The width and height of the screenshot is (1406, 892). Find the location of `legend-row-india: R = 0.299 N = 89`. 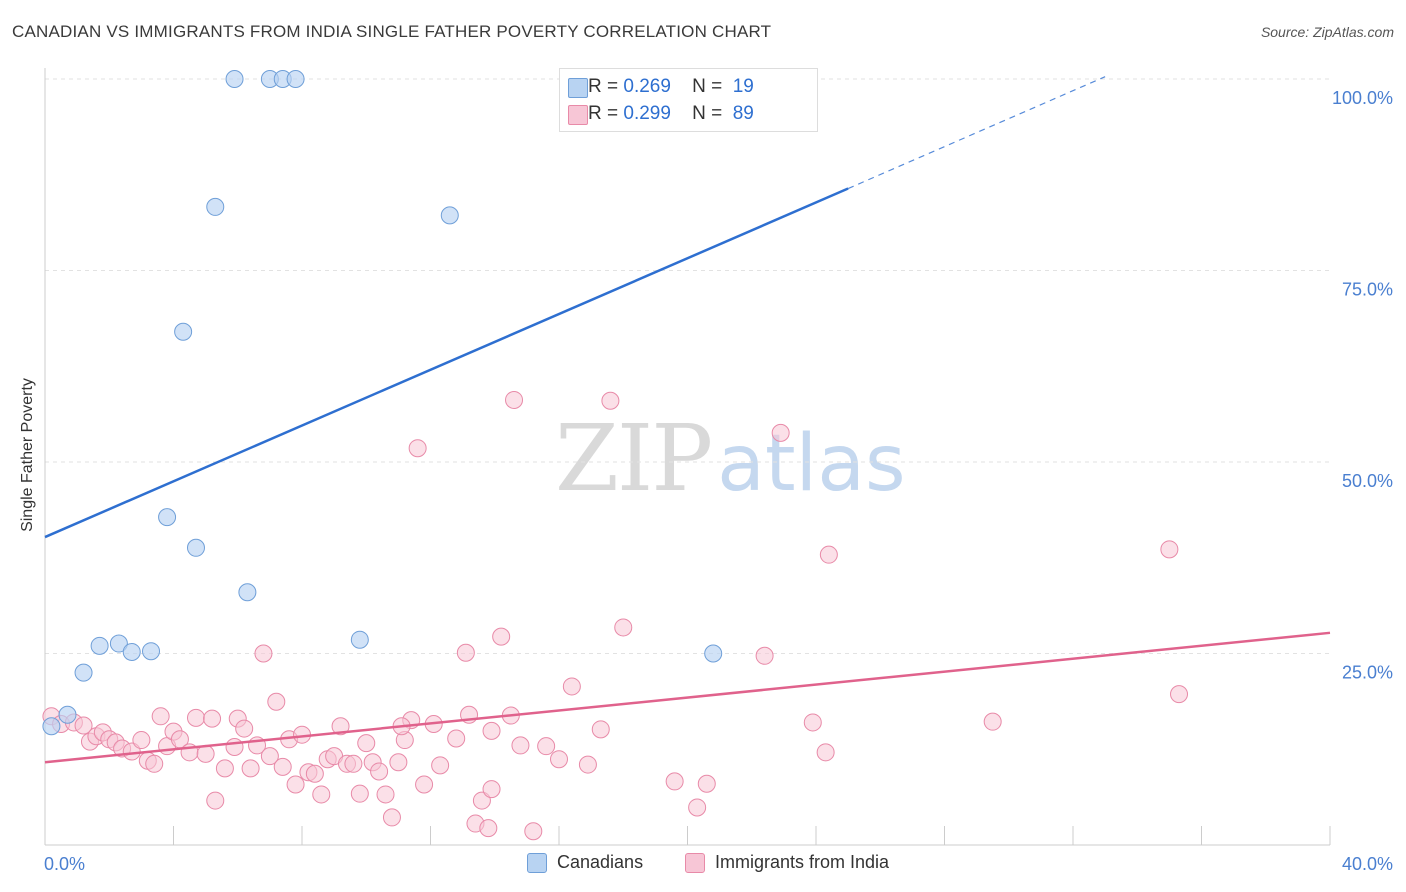

legend-row-india: R = 0.299 N = 89 is located at coordinates (661, 114).